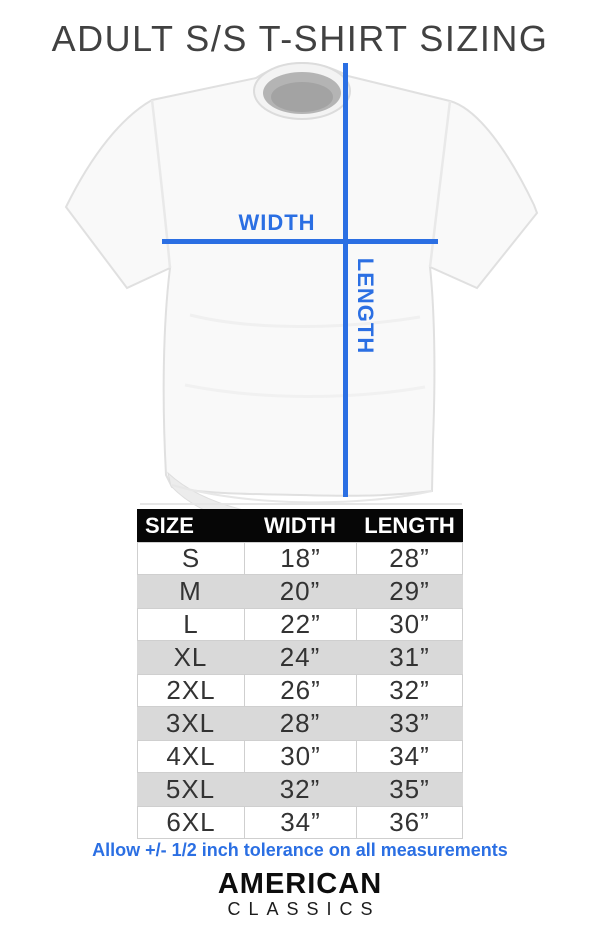 Image resolution: width=600 pixels, height=943 pixels. I want to click on page-title: ADULT S/S T-SHIRT SIZING, so click(300, 38).